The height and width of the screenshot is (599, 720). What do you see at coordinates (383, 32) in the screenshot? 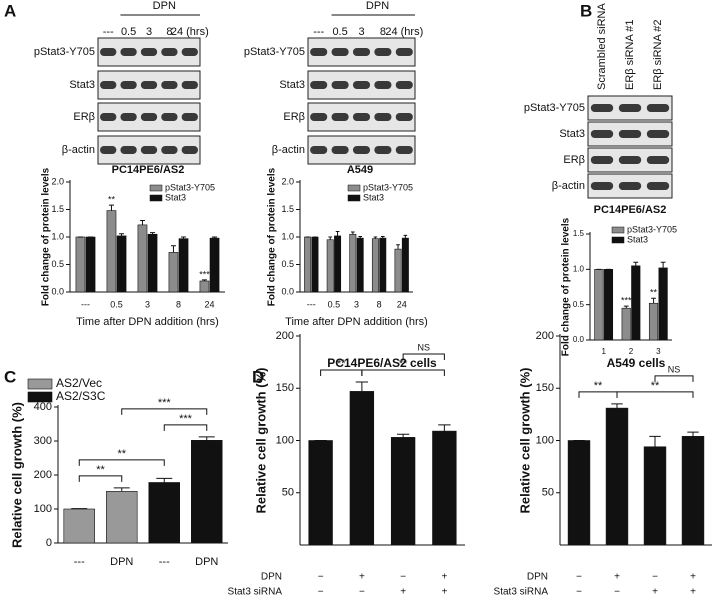
I see `lane-label: 8` at bounding box center [383, 32].